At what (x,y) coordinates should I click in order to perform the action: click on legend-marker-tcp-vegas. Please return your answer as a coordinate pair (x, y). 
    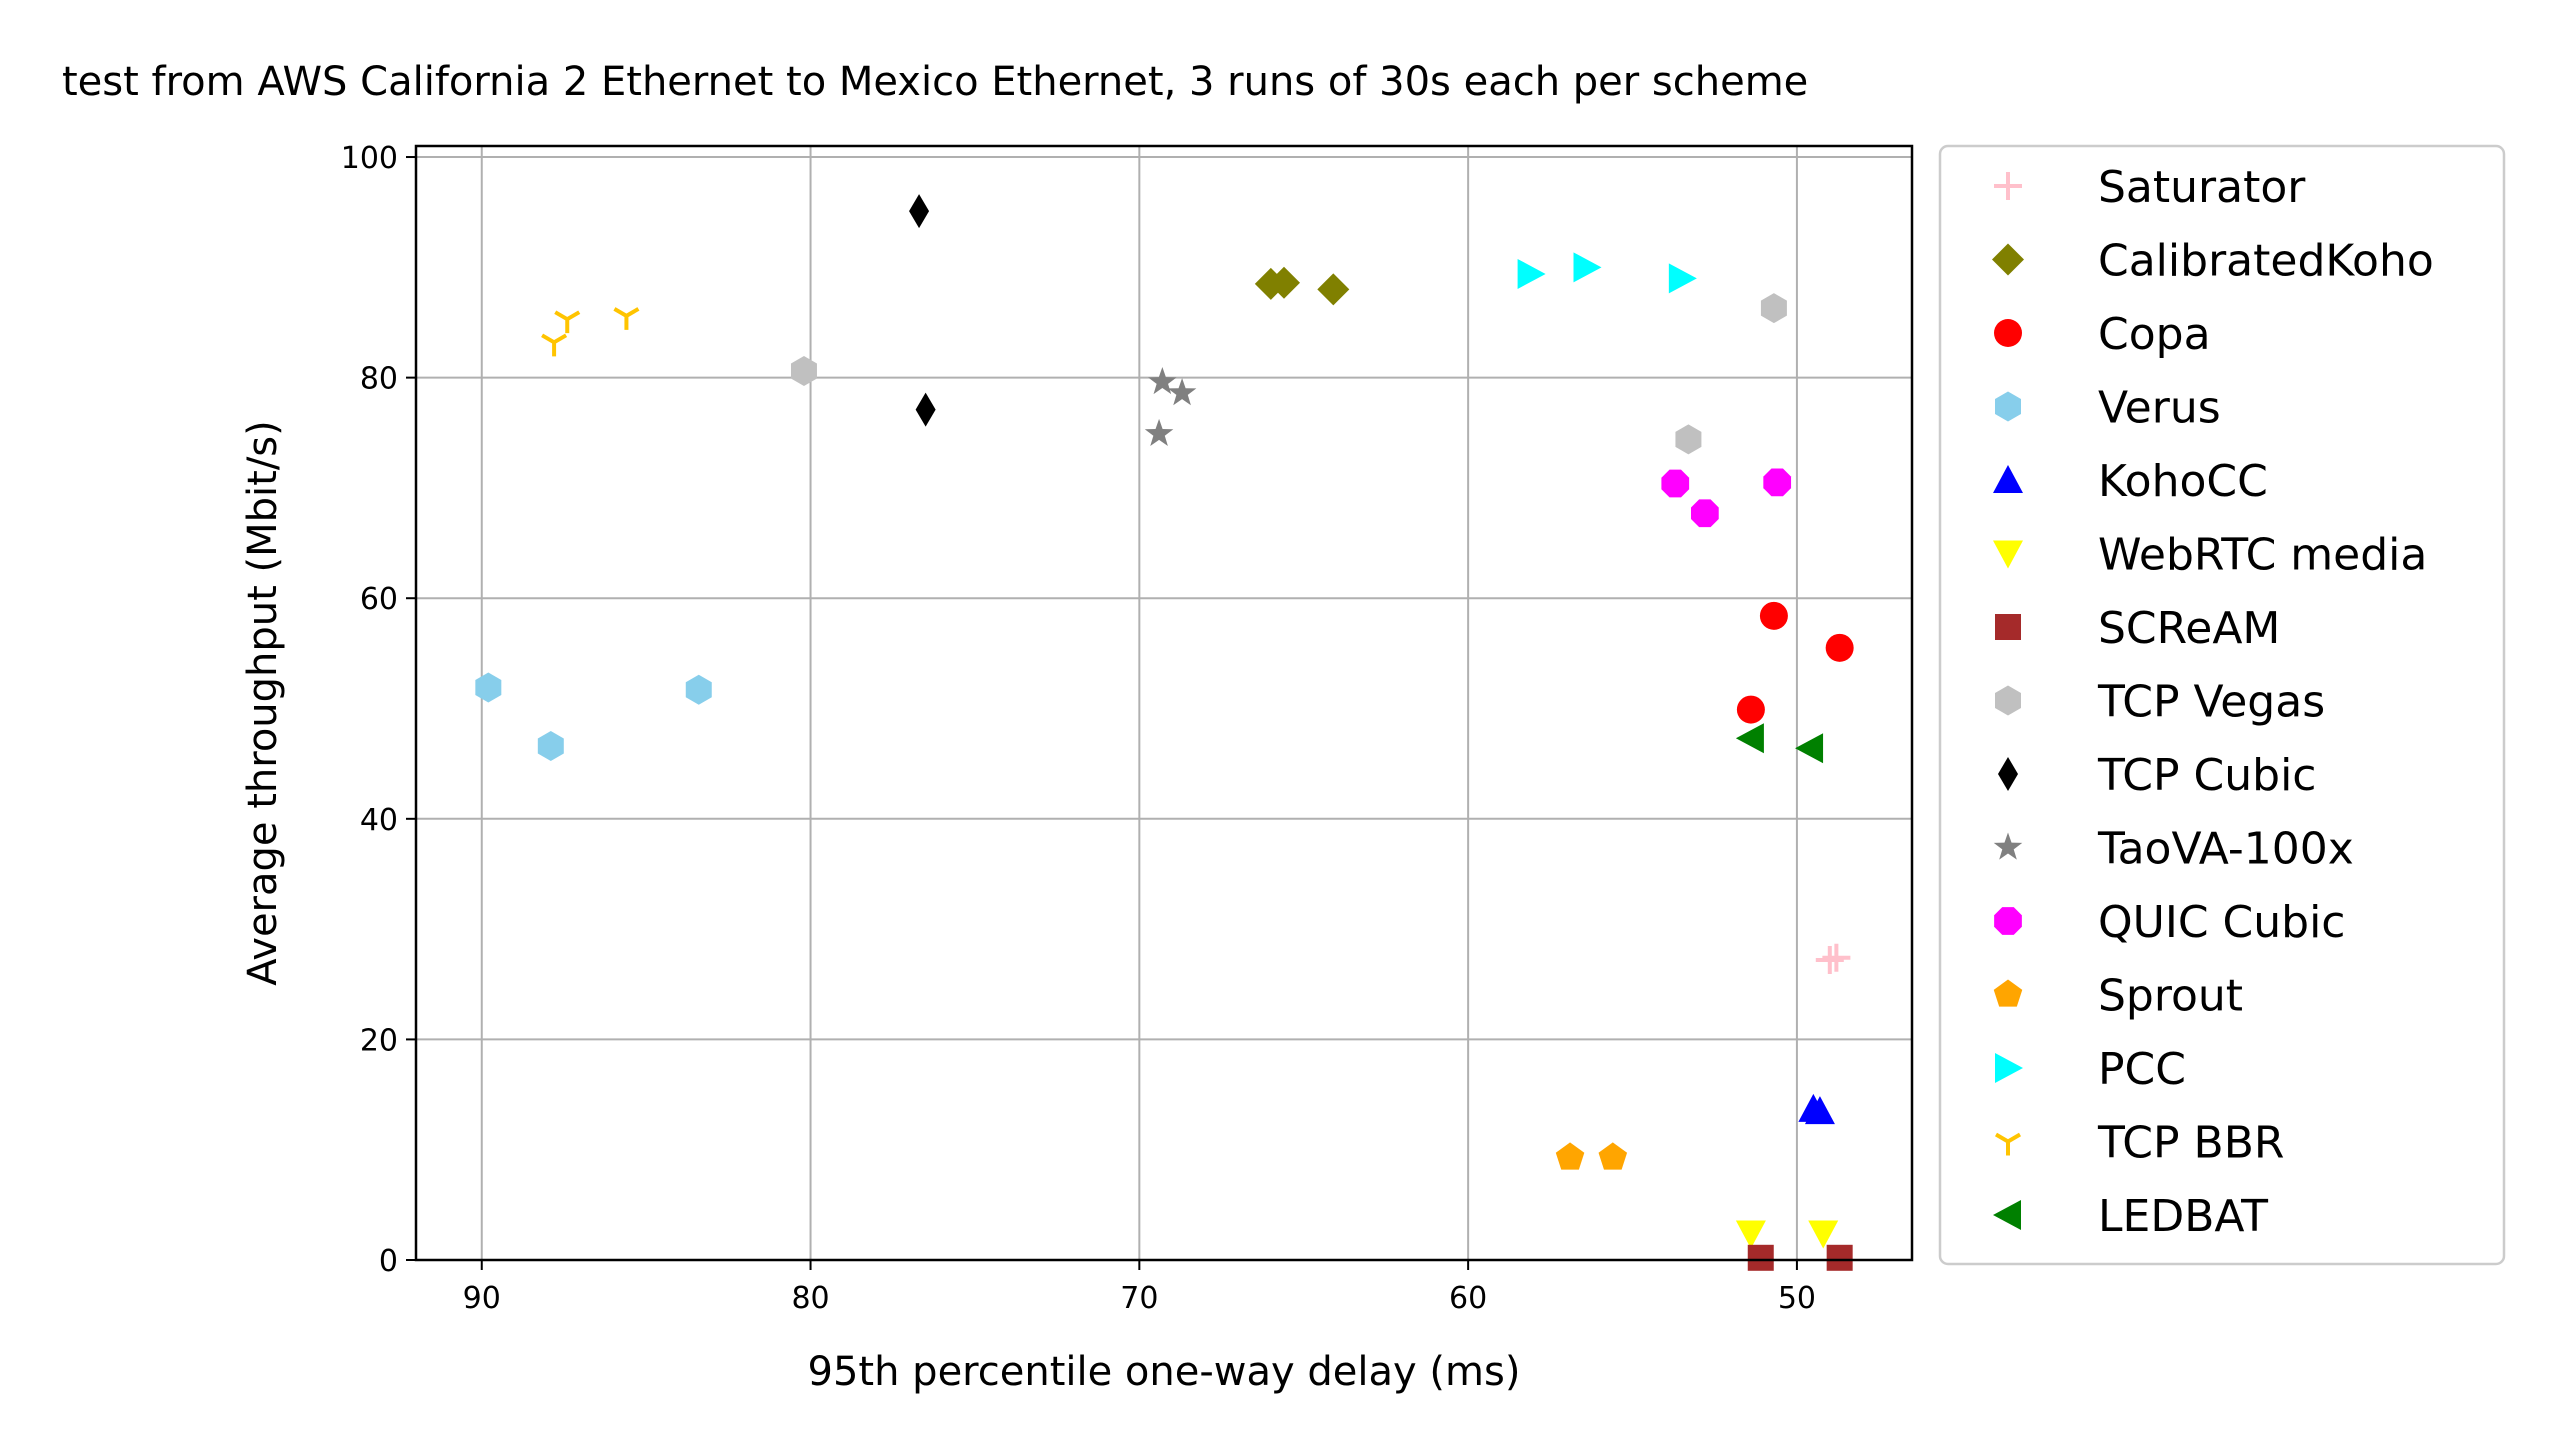
    Looking at the image, I should click on (2008, 700).